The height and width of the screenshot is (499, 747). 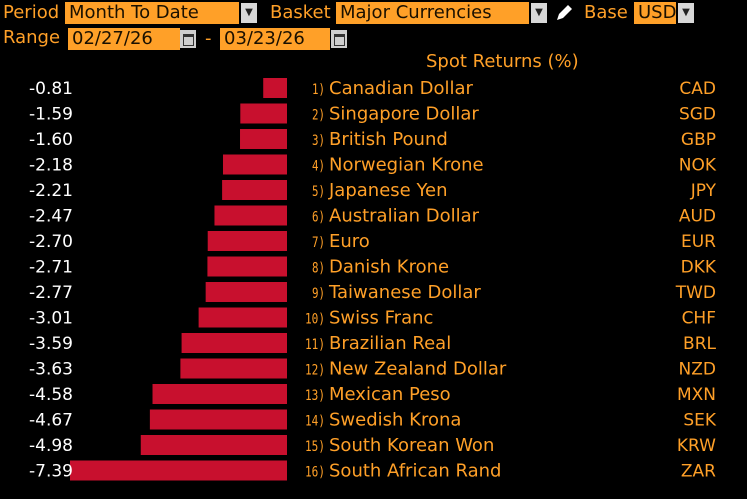 I want to click on range-end-input: 03/23/26, so click(x=275, y=39).